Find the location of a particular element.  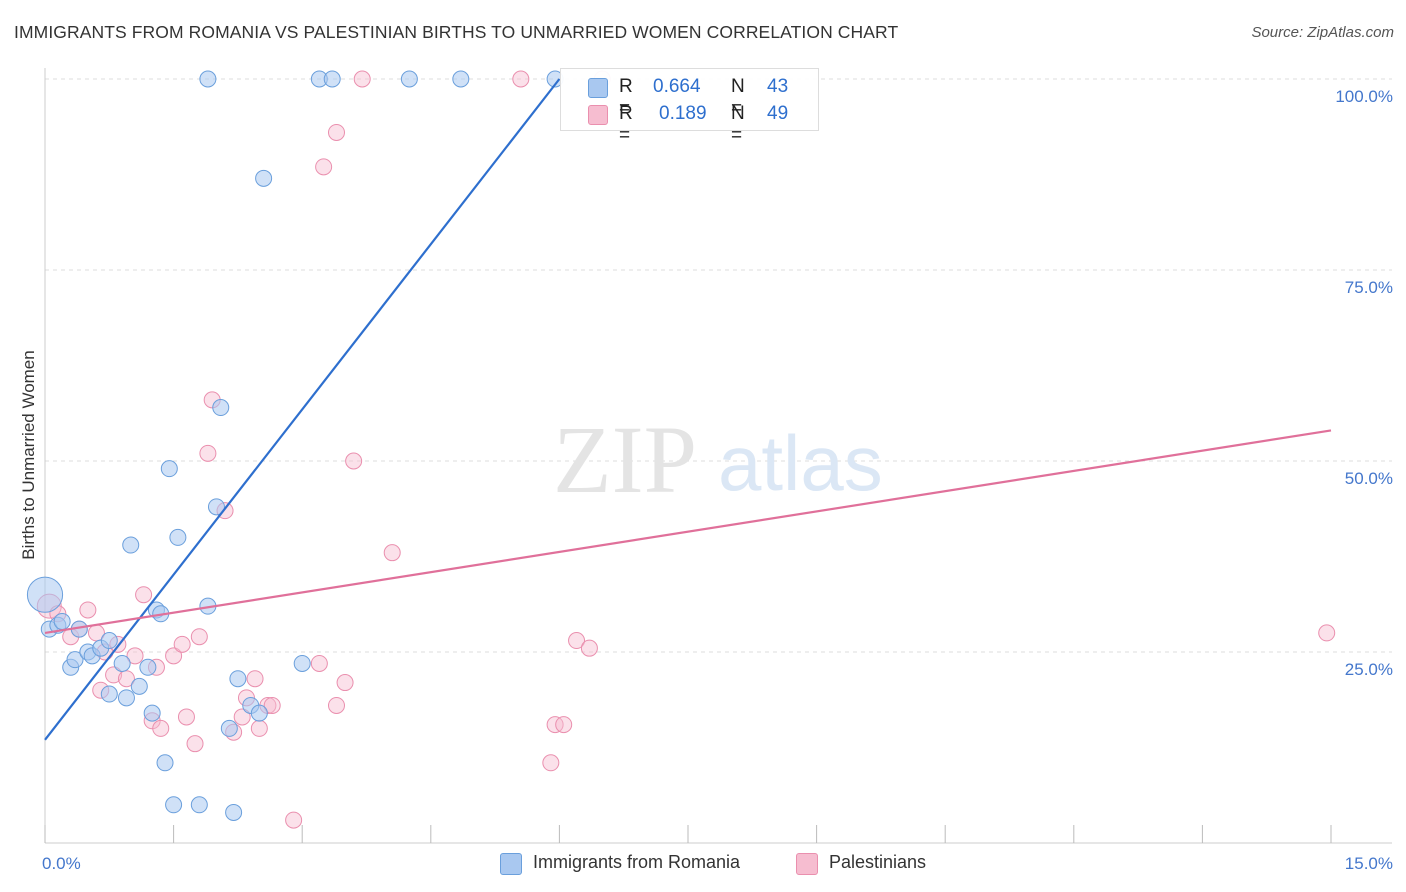

legend-swatch-blue is located at coordinates (598, 88).